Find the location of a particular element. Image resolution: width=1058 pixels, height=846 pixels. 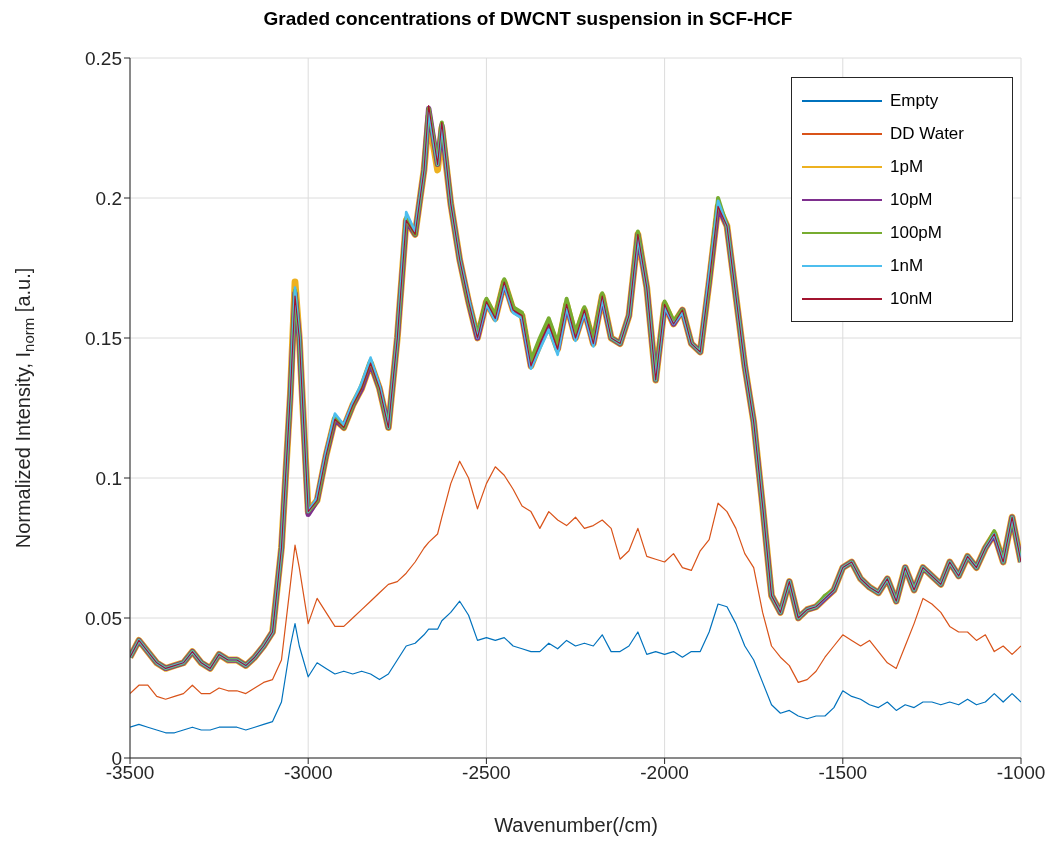

x-tick-label: -3000 is located at coordinates (308, 773).